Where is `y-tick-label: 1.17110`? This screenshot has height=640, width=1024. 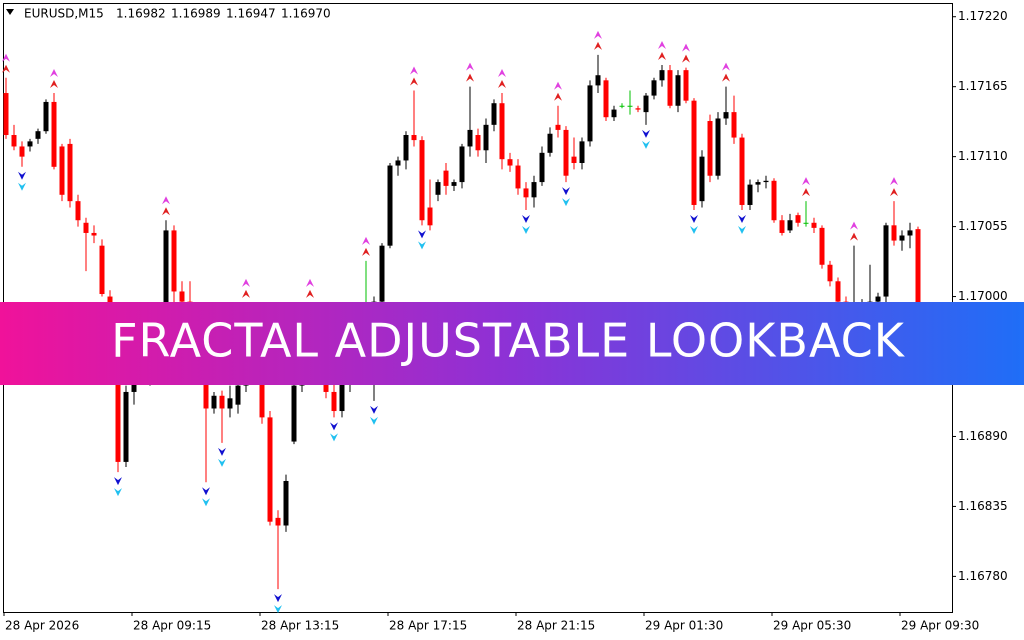
y-tick-label: 1.17110 is located at coordinates (983, 156).